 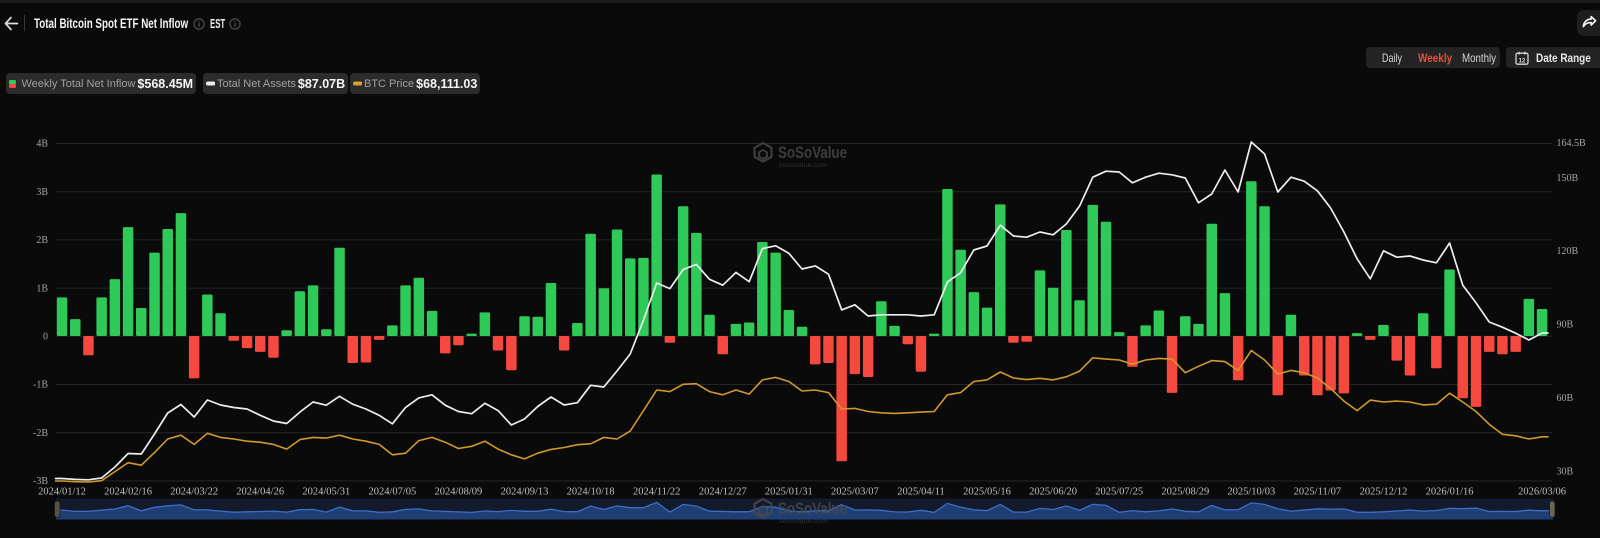 What do you see at coordinates (40, 433) in the screenshot?
I see `svg-text: -2B` at bounding box center [40, 433].